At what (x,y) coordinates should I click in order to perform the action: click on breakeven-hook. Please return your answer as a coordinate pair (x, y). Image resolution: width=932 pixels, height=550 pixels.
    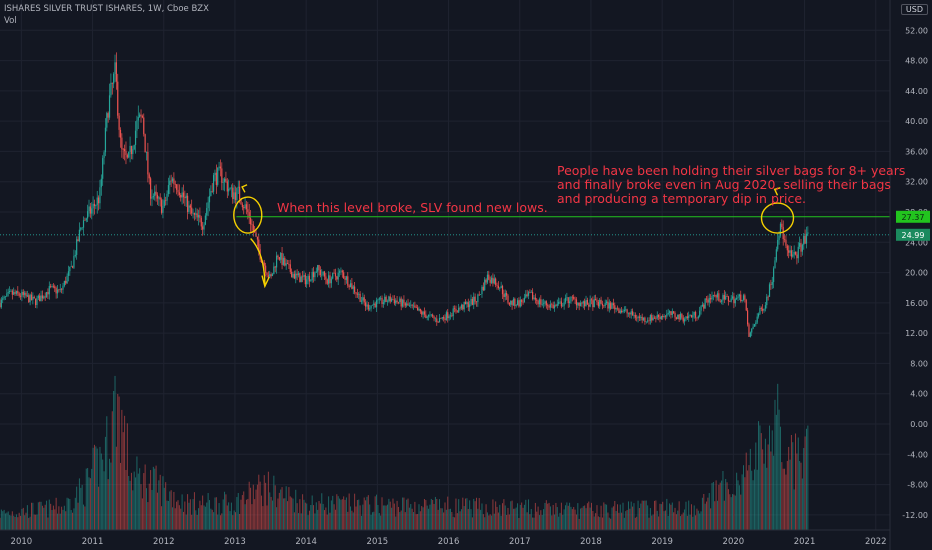
    Looking at the image, I should click on (777, 191).